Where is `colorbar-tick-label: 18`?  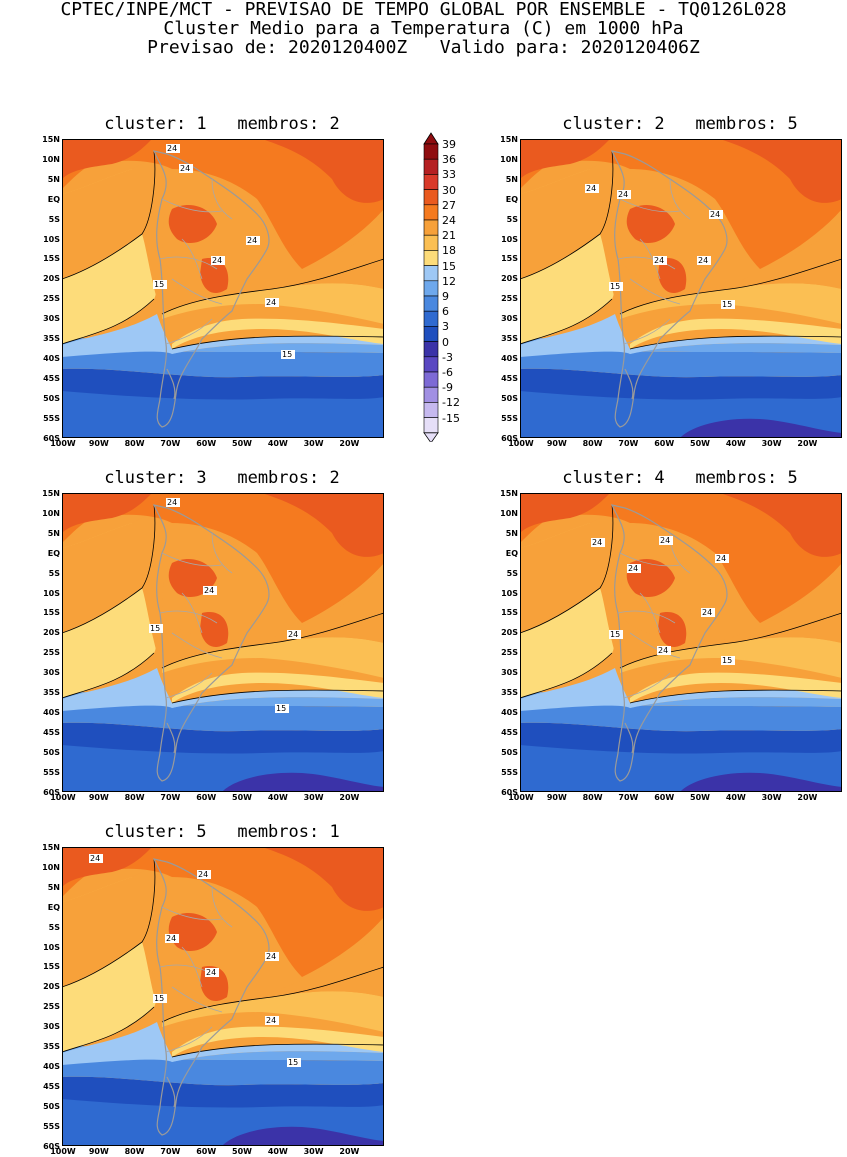 colorbar-tick-label: 18 is located at coordinates (449, 251).